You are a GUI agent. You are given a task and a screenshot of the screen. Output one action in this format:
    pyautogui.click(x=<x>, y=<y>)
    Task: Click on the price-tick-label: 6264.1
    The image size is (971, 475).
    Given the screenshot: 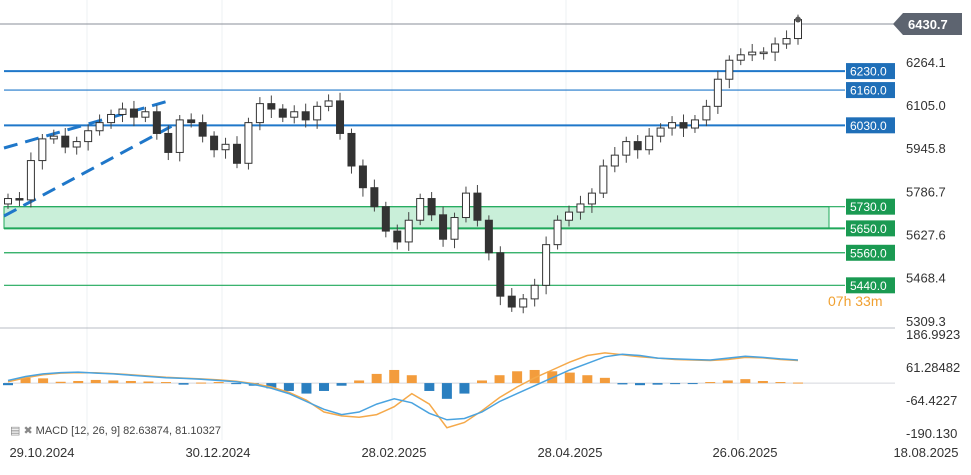 What is the action you would take?
    pyautogui.click(x=926, y=62)
    